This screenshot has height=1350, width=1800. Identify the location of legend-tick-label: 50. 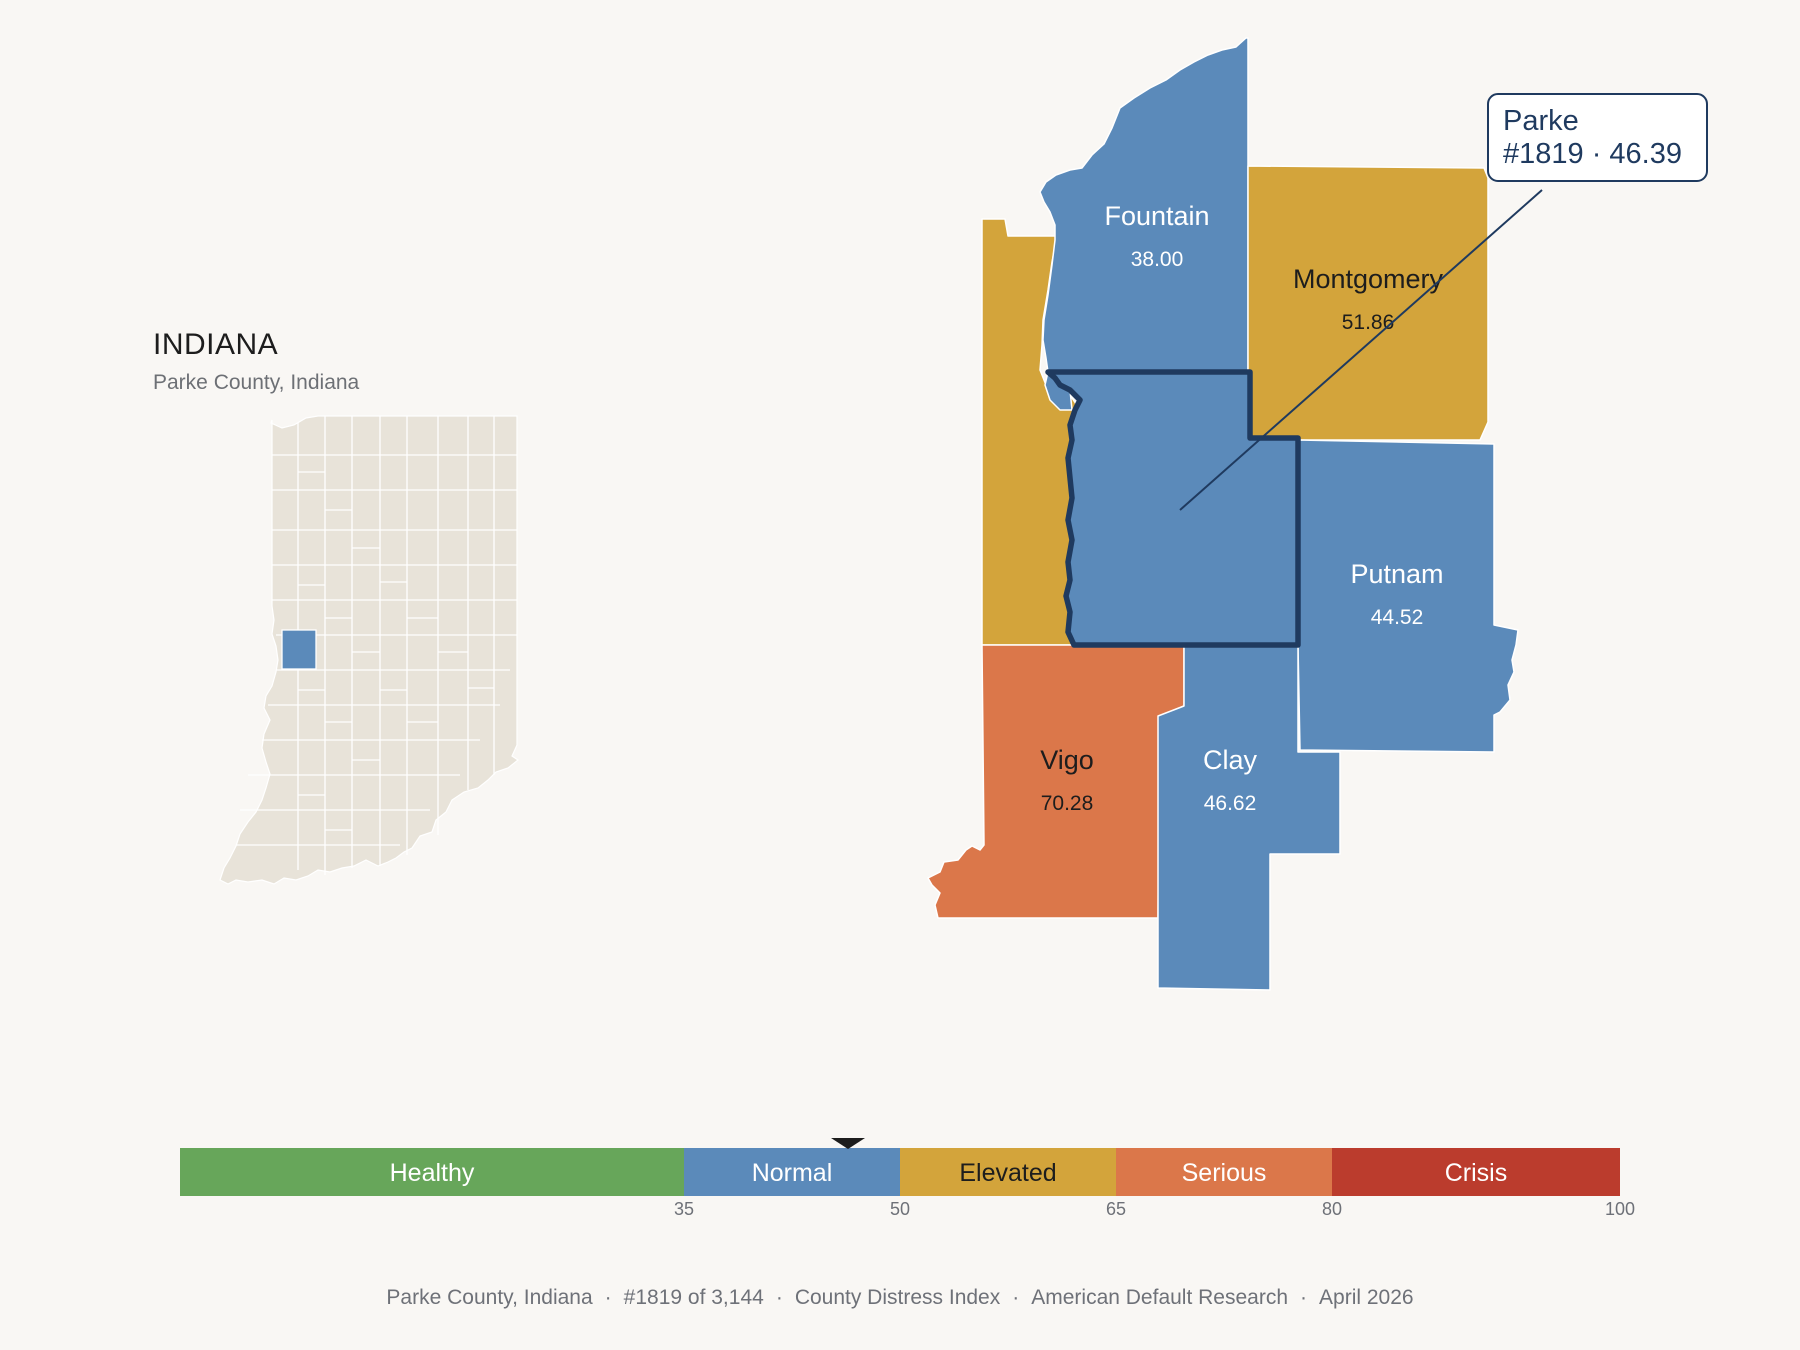
(900, 1209).